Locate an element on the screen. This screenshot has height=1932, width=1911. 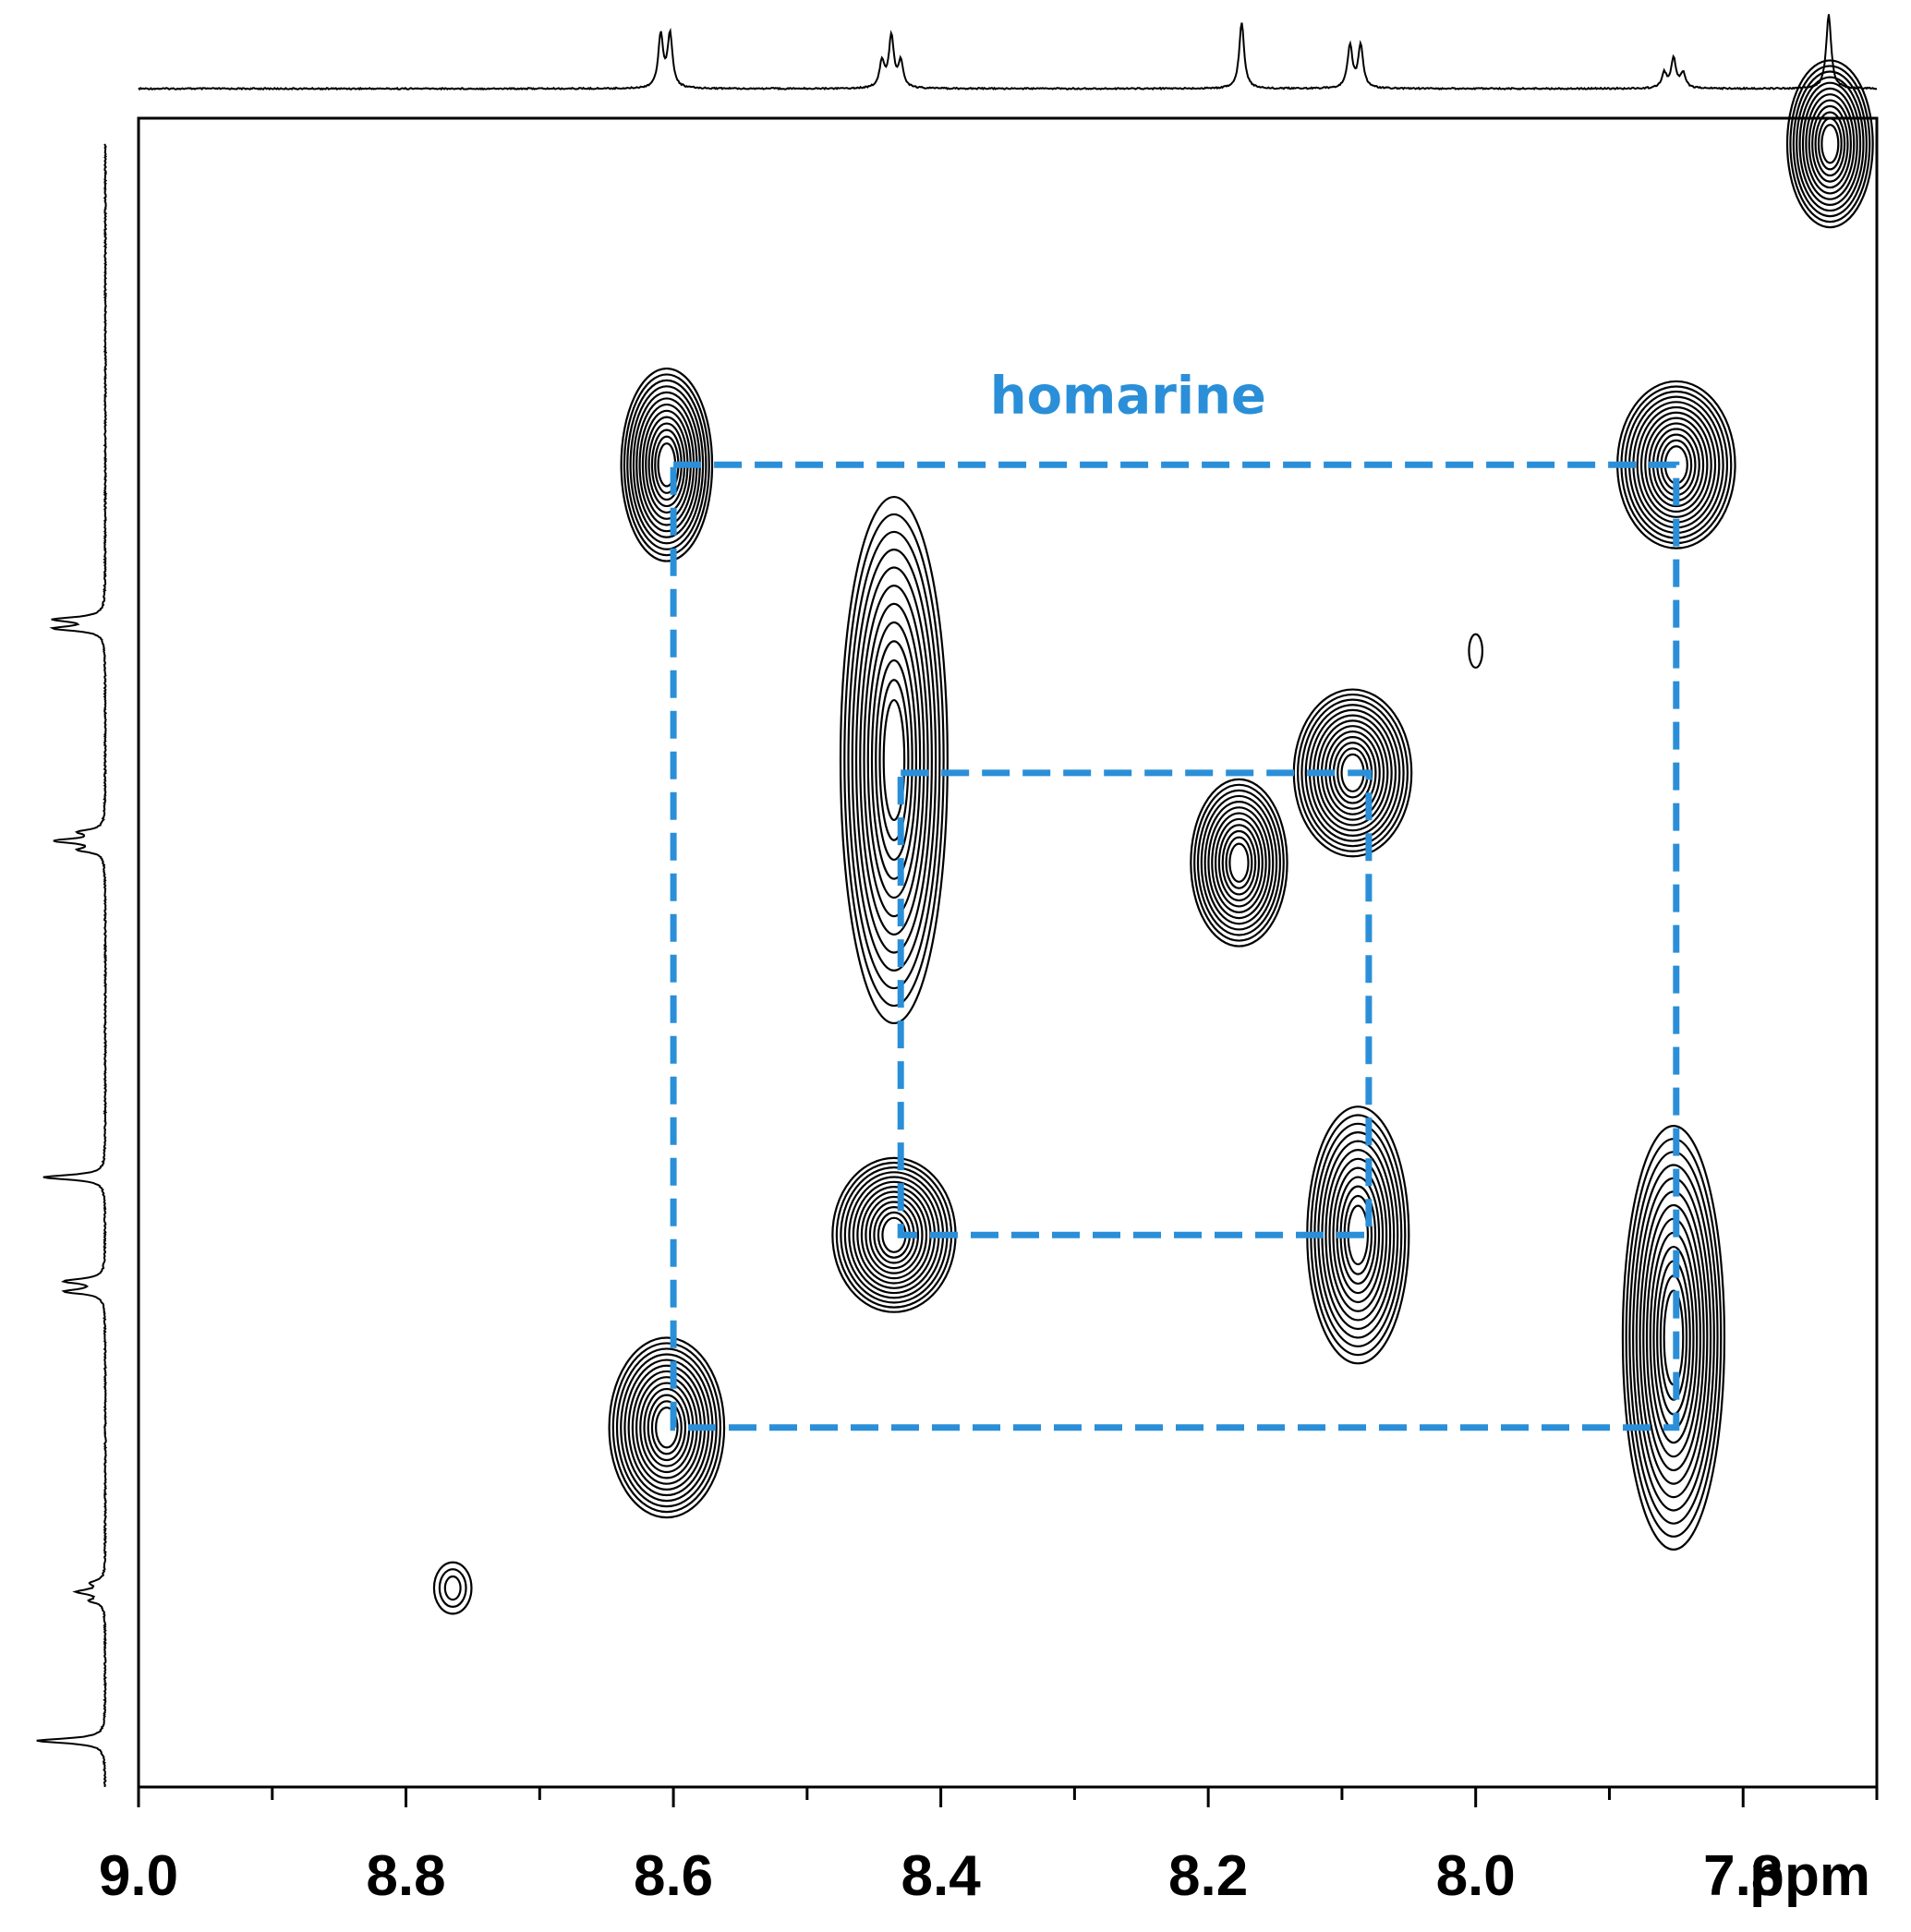
x-tick-label: 7.8 is located at coordinates (1743, 1876).